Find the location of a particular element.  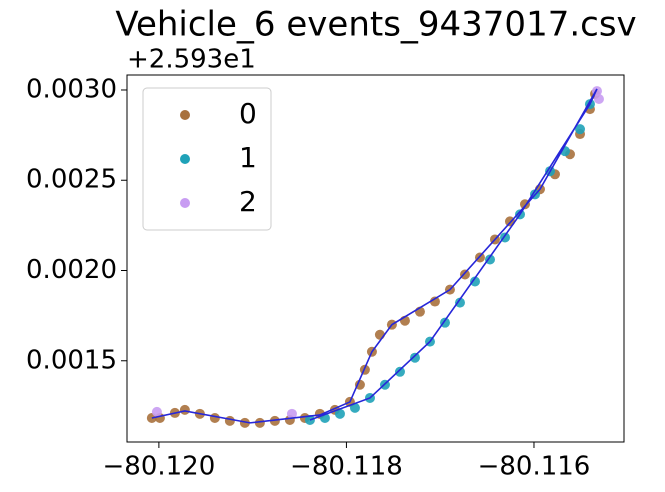

y-tick-label: 0.0015 is located at coordinates (71, 360).